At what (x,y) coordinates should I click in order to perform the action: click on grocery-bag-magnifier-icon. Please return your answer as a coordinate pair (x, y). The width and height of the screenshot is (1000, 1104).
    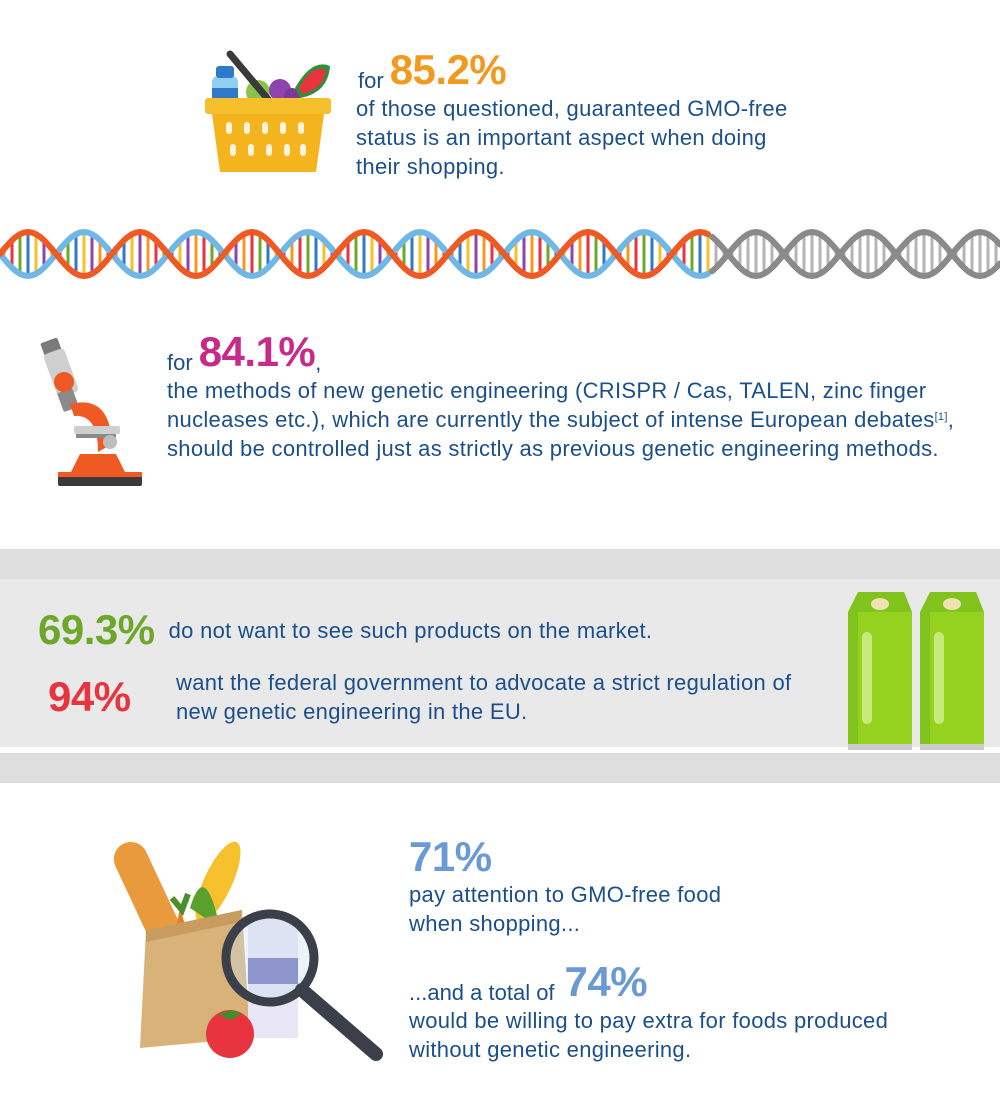
    Looking at the image, I should click on (250, 955).